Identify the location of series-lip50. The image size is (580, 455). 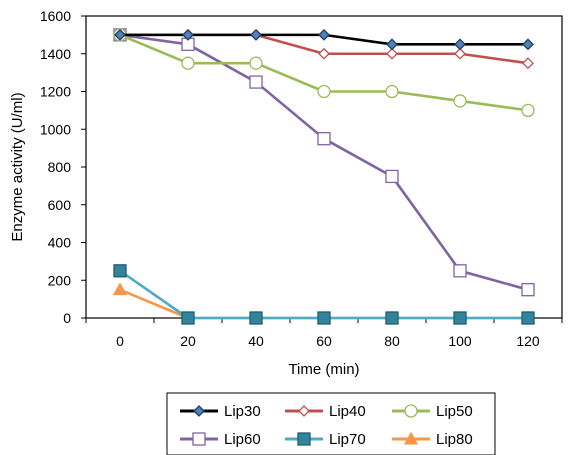
(324, 73).